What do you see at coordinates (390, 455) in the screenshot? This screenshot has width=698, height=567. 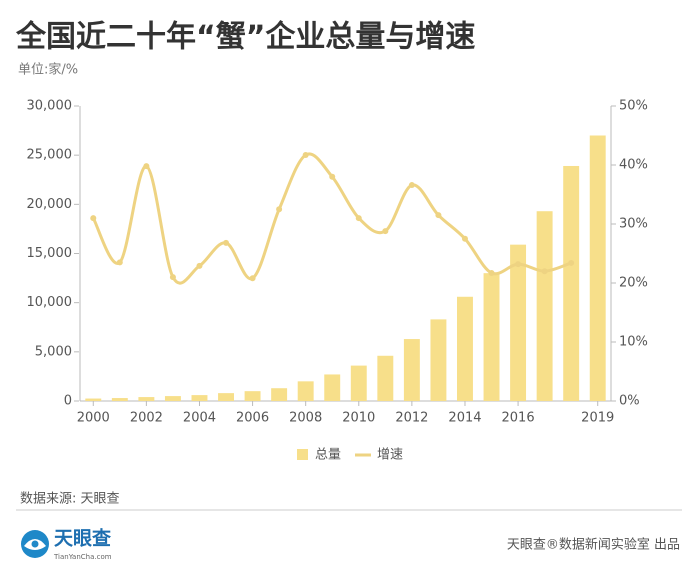 I see `legend-label: 增速` at bounding box center [390, 455].